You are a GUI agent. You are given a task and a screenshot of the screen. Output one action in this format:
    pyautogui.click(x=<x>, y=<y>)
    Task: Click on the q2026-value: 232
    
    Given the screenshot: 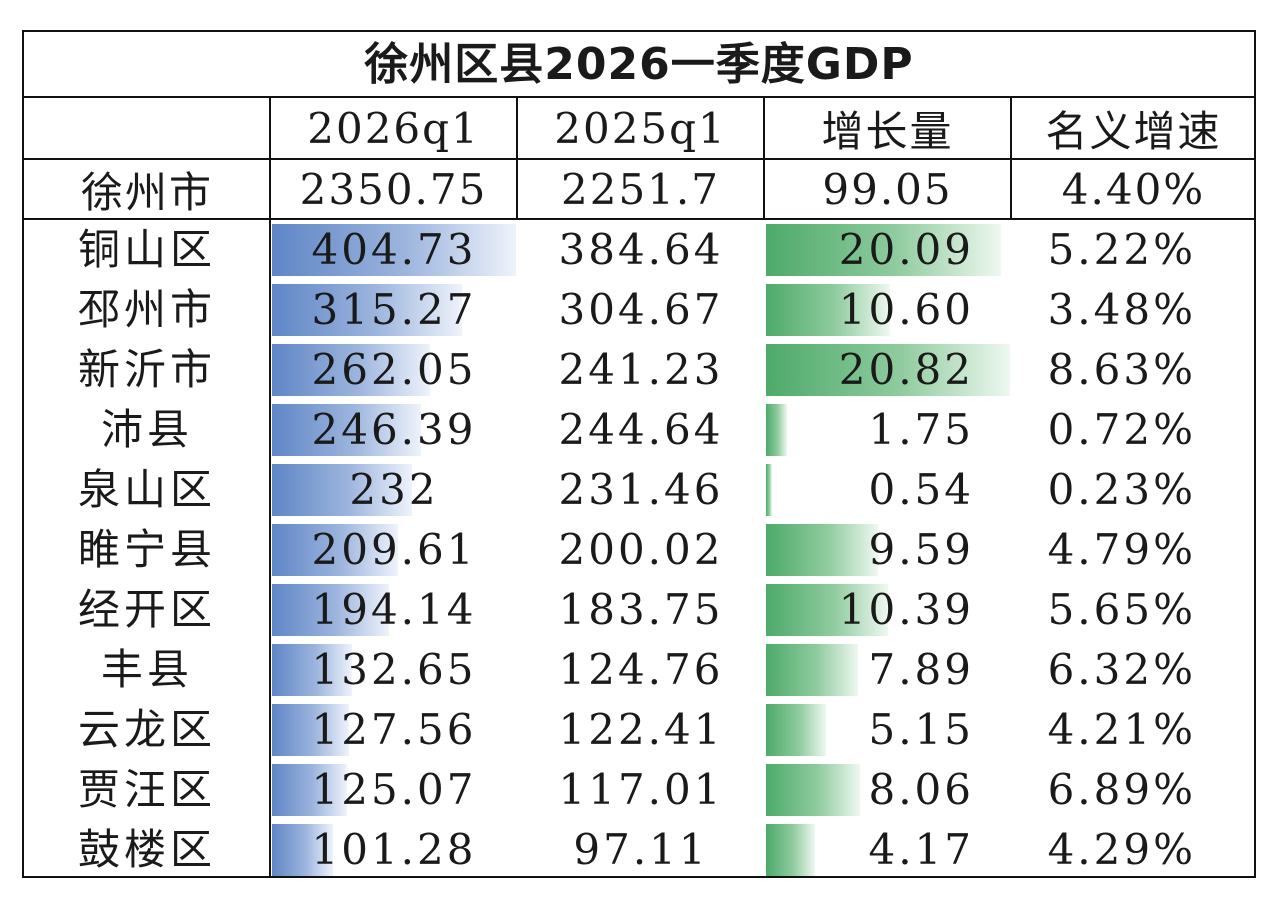 What is the action you would take?
    pyautogui.click(x=394, y=489)
    